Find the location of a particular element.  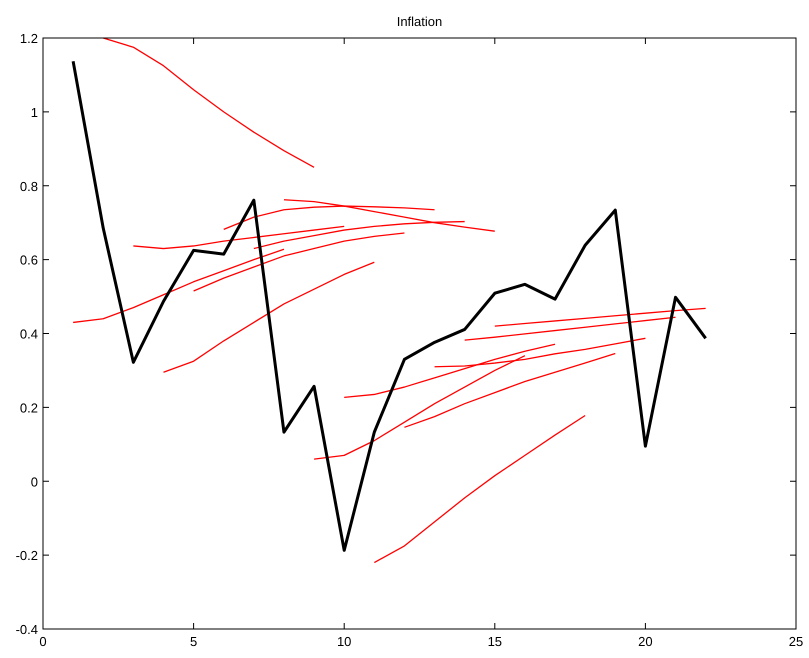

y-tick-label: 0 is located at coordinates (34, 482).